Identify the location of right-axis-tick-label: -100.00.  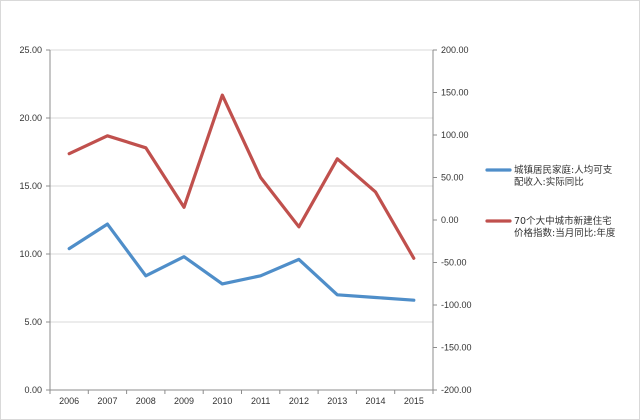
(456, 305).